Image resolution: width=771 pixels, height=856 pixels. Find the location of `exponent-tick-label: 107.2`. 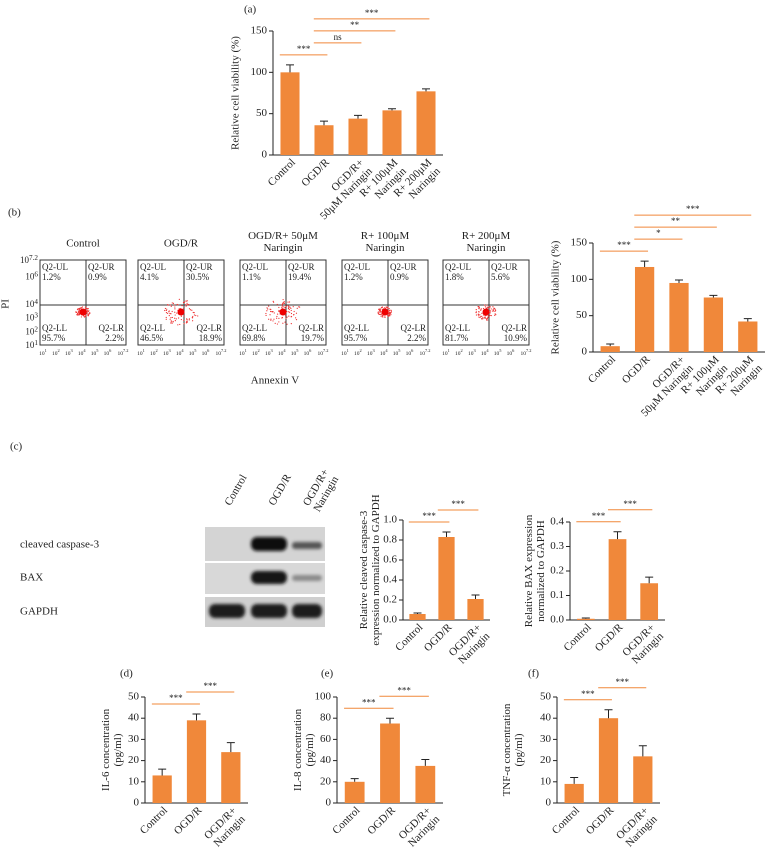

exponent-tick-label: 107.2 is located at coordinates (29, 259).